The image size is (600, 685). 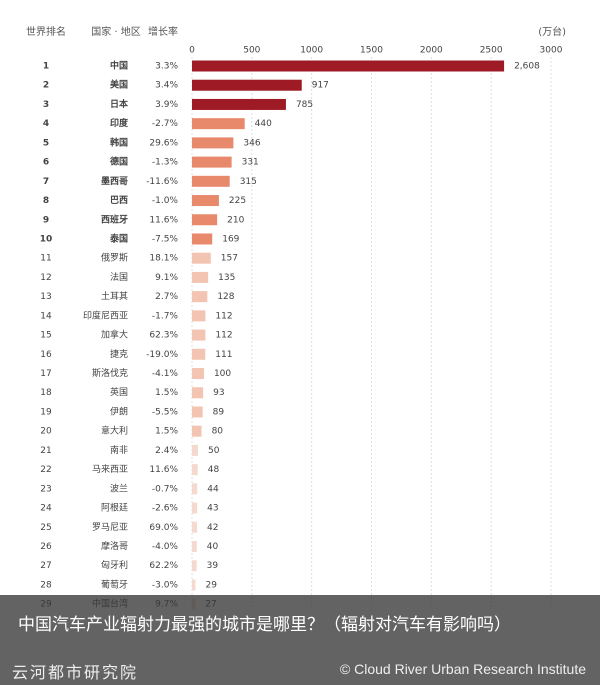 I want to click on value-label: 50, so click(x=214, y=451).